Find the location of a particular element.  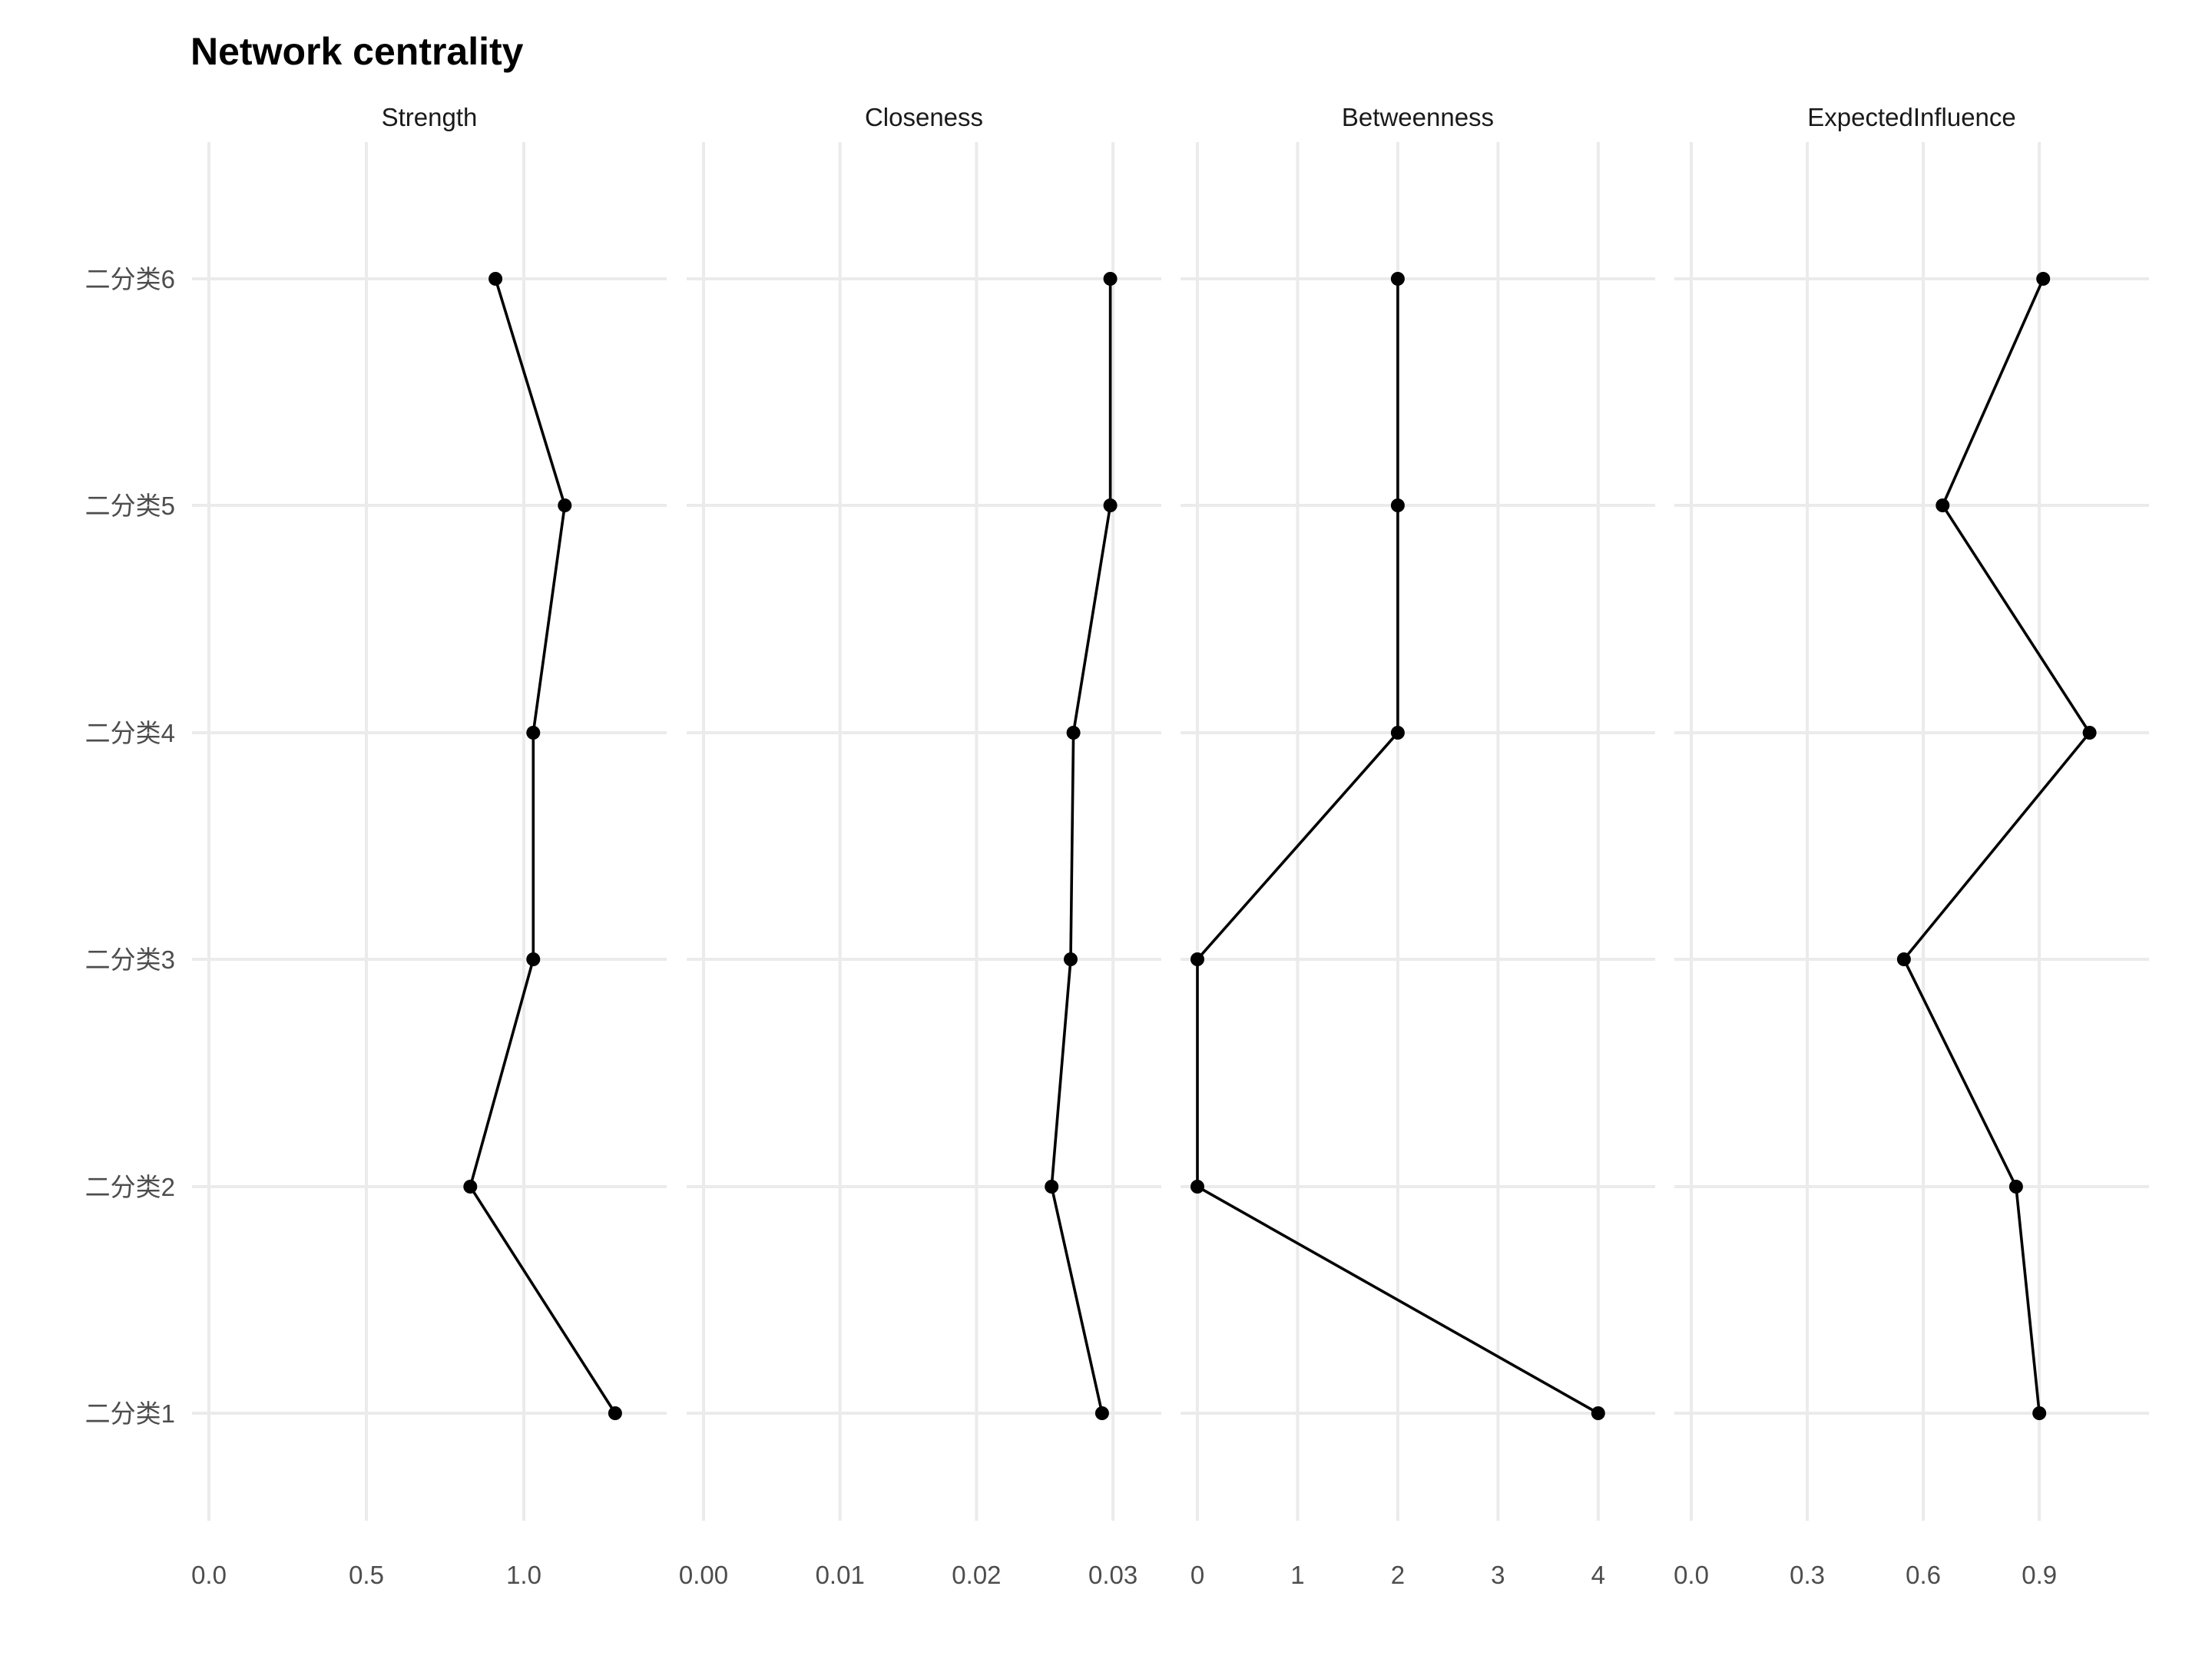

y-tick-label: 二分类3 is located at coordinates (130, 959).